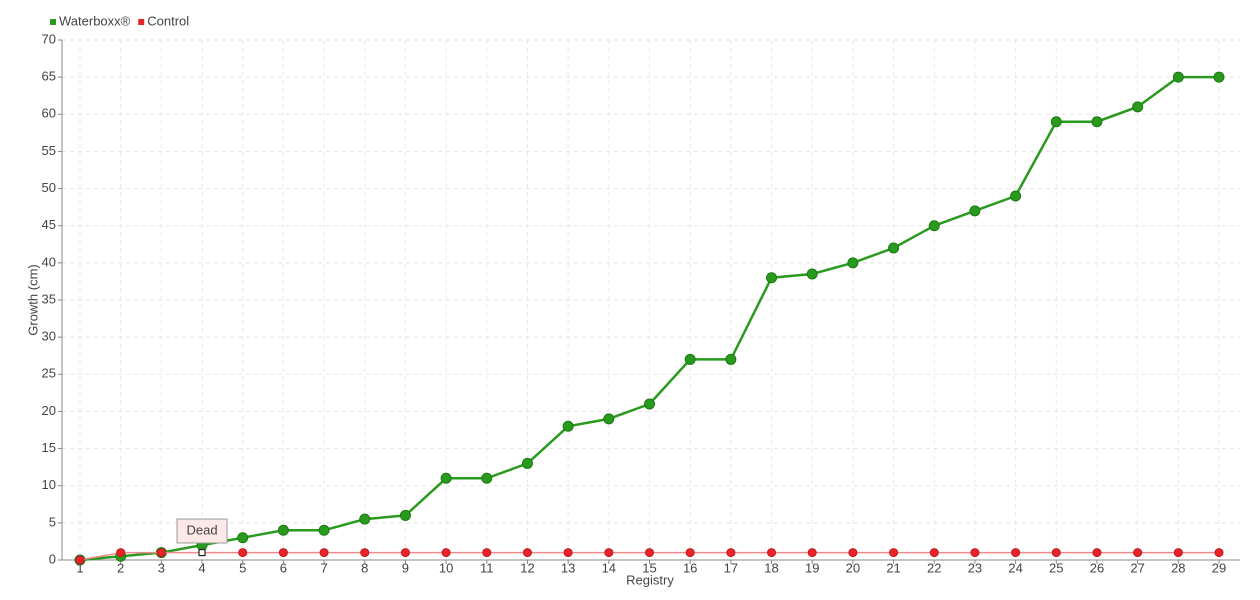 Image resolution: width=1260 pixels, height=600 pixels. What do you see at coordinates (1097, 567) in the screenshot?
I see `x-tick-label: 26` at bounding box center [1097, 567].